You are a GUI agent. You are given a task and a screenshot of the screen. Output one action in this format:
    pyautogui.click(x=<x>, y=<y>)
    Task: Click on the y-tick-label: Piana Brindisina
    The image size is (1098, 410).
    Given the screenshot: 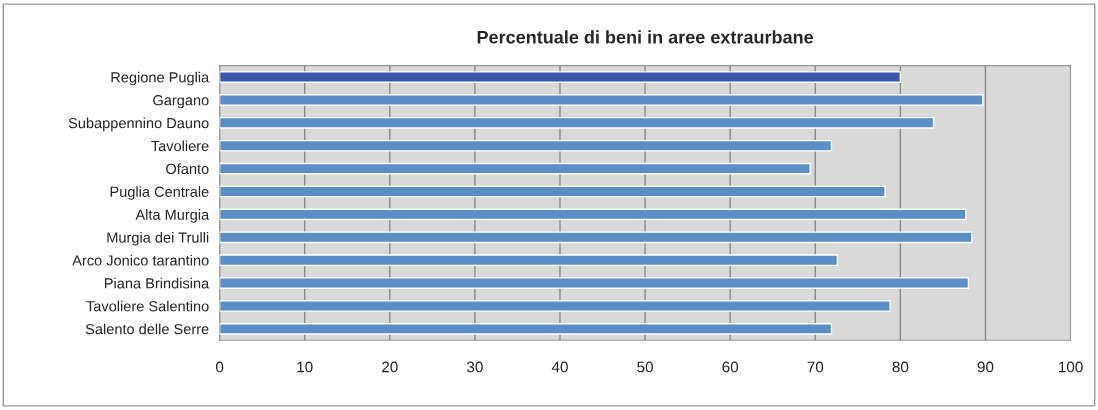 What is the action you would take?
    pyautogui.click(x=157, y=283)
    